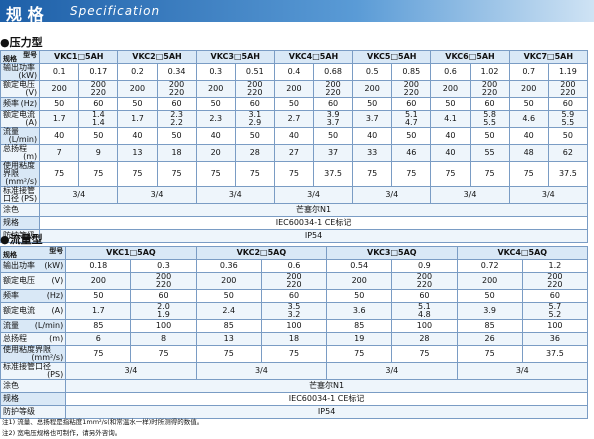  Describe the element at coordinates (555, 266) in the screenshot. I see `value-cell: 1.2` at that location.